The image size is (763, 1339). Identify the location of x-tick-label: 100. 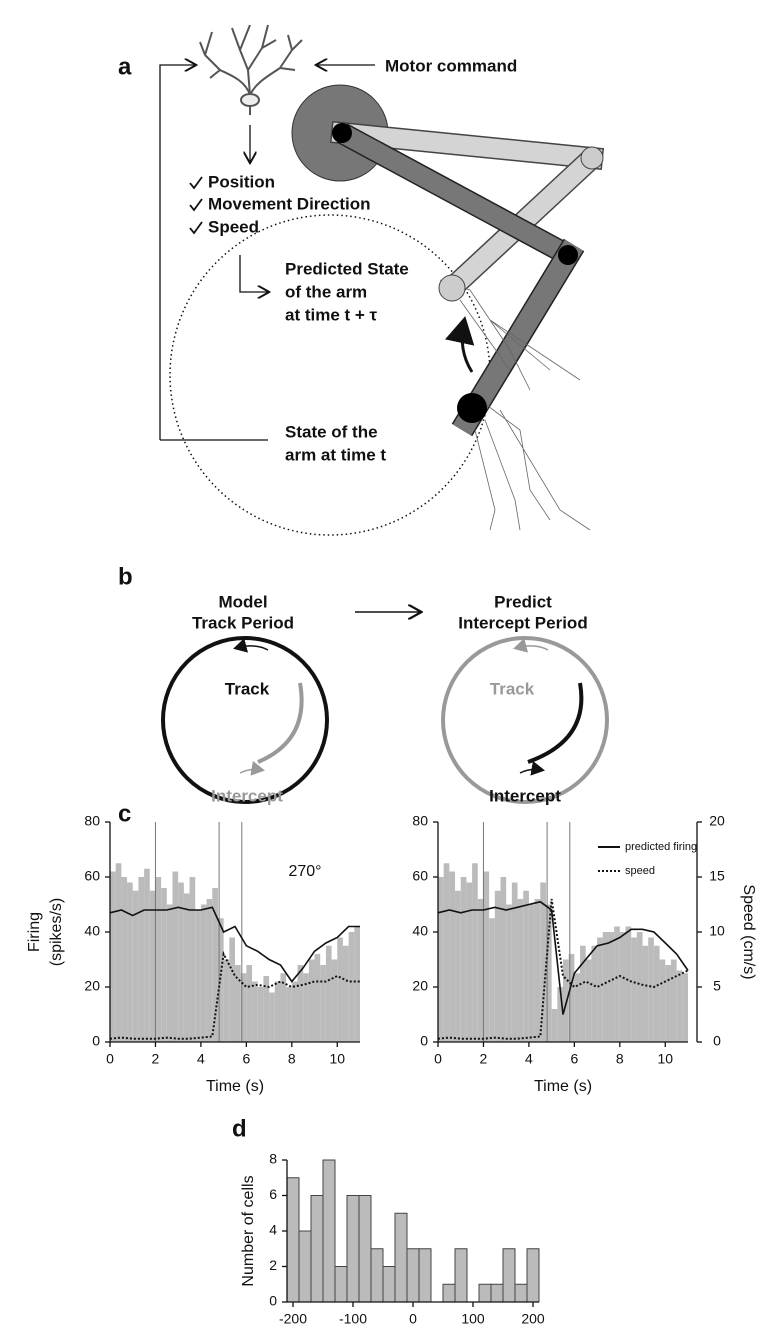
(473, 1319).